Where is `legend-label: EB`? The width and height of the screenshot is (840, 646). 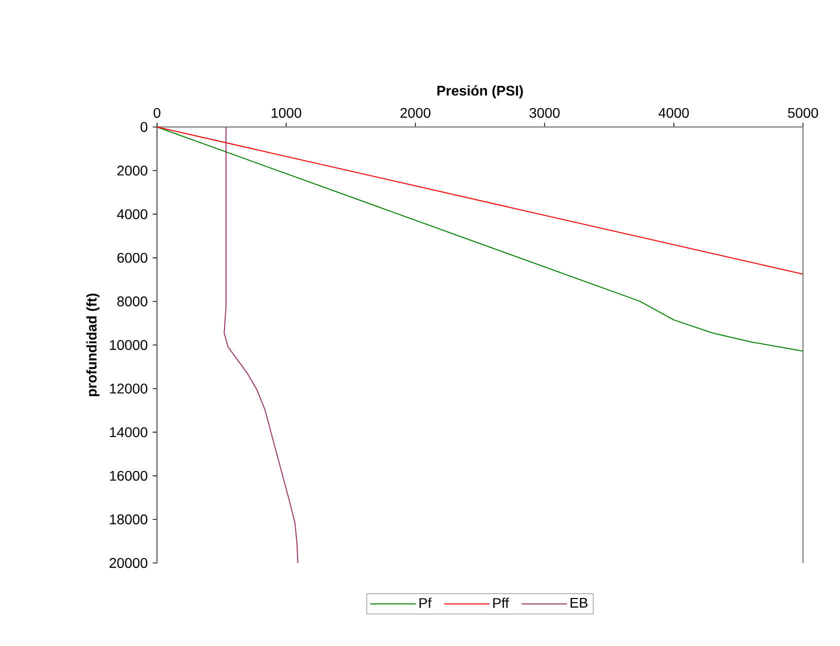
legend-label: EB is located at coordinates (579, 603).